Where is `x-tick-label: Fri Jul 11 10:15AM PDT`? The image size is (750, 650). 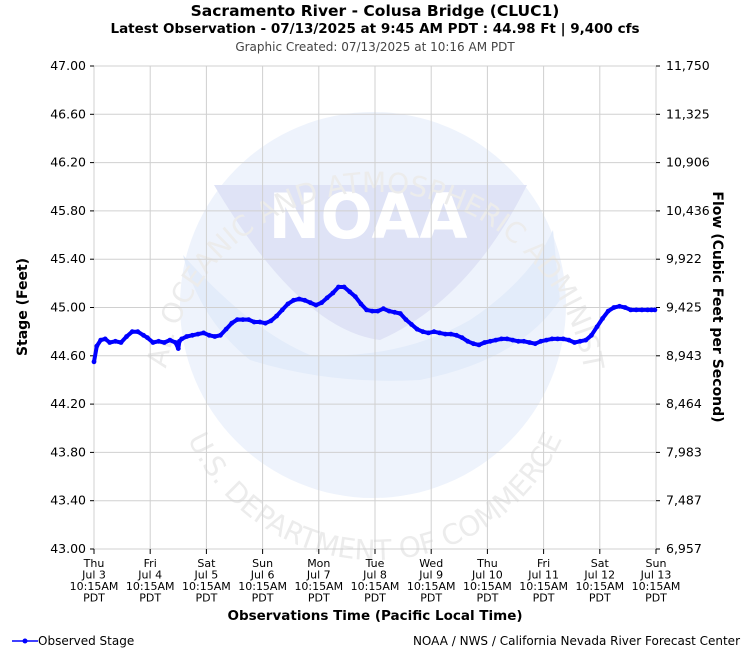
x-tick-label: Fri Jul 11 10:15AM PDT is located at coordinates (543, 581).